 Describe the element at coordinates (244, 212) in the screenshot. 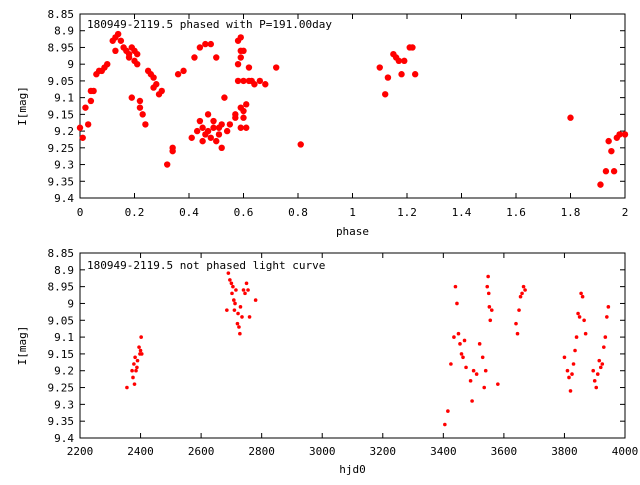

I see `x-tick-label: 0.6` at that location.